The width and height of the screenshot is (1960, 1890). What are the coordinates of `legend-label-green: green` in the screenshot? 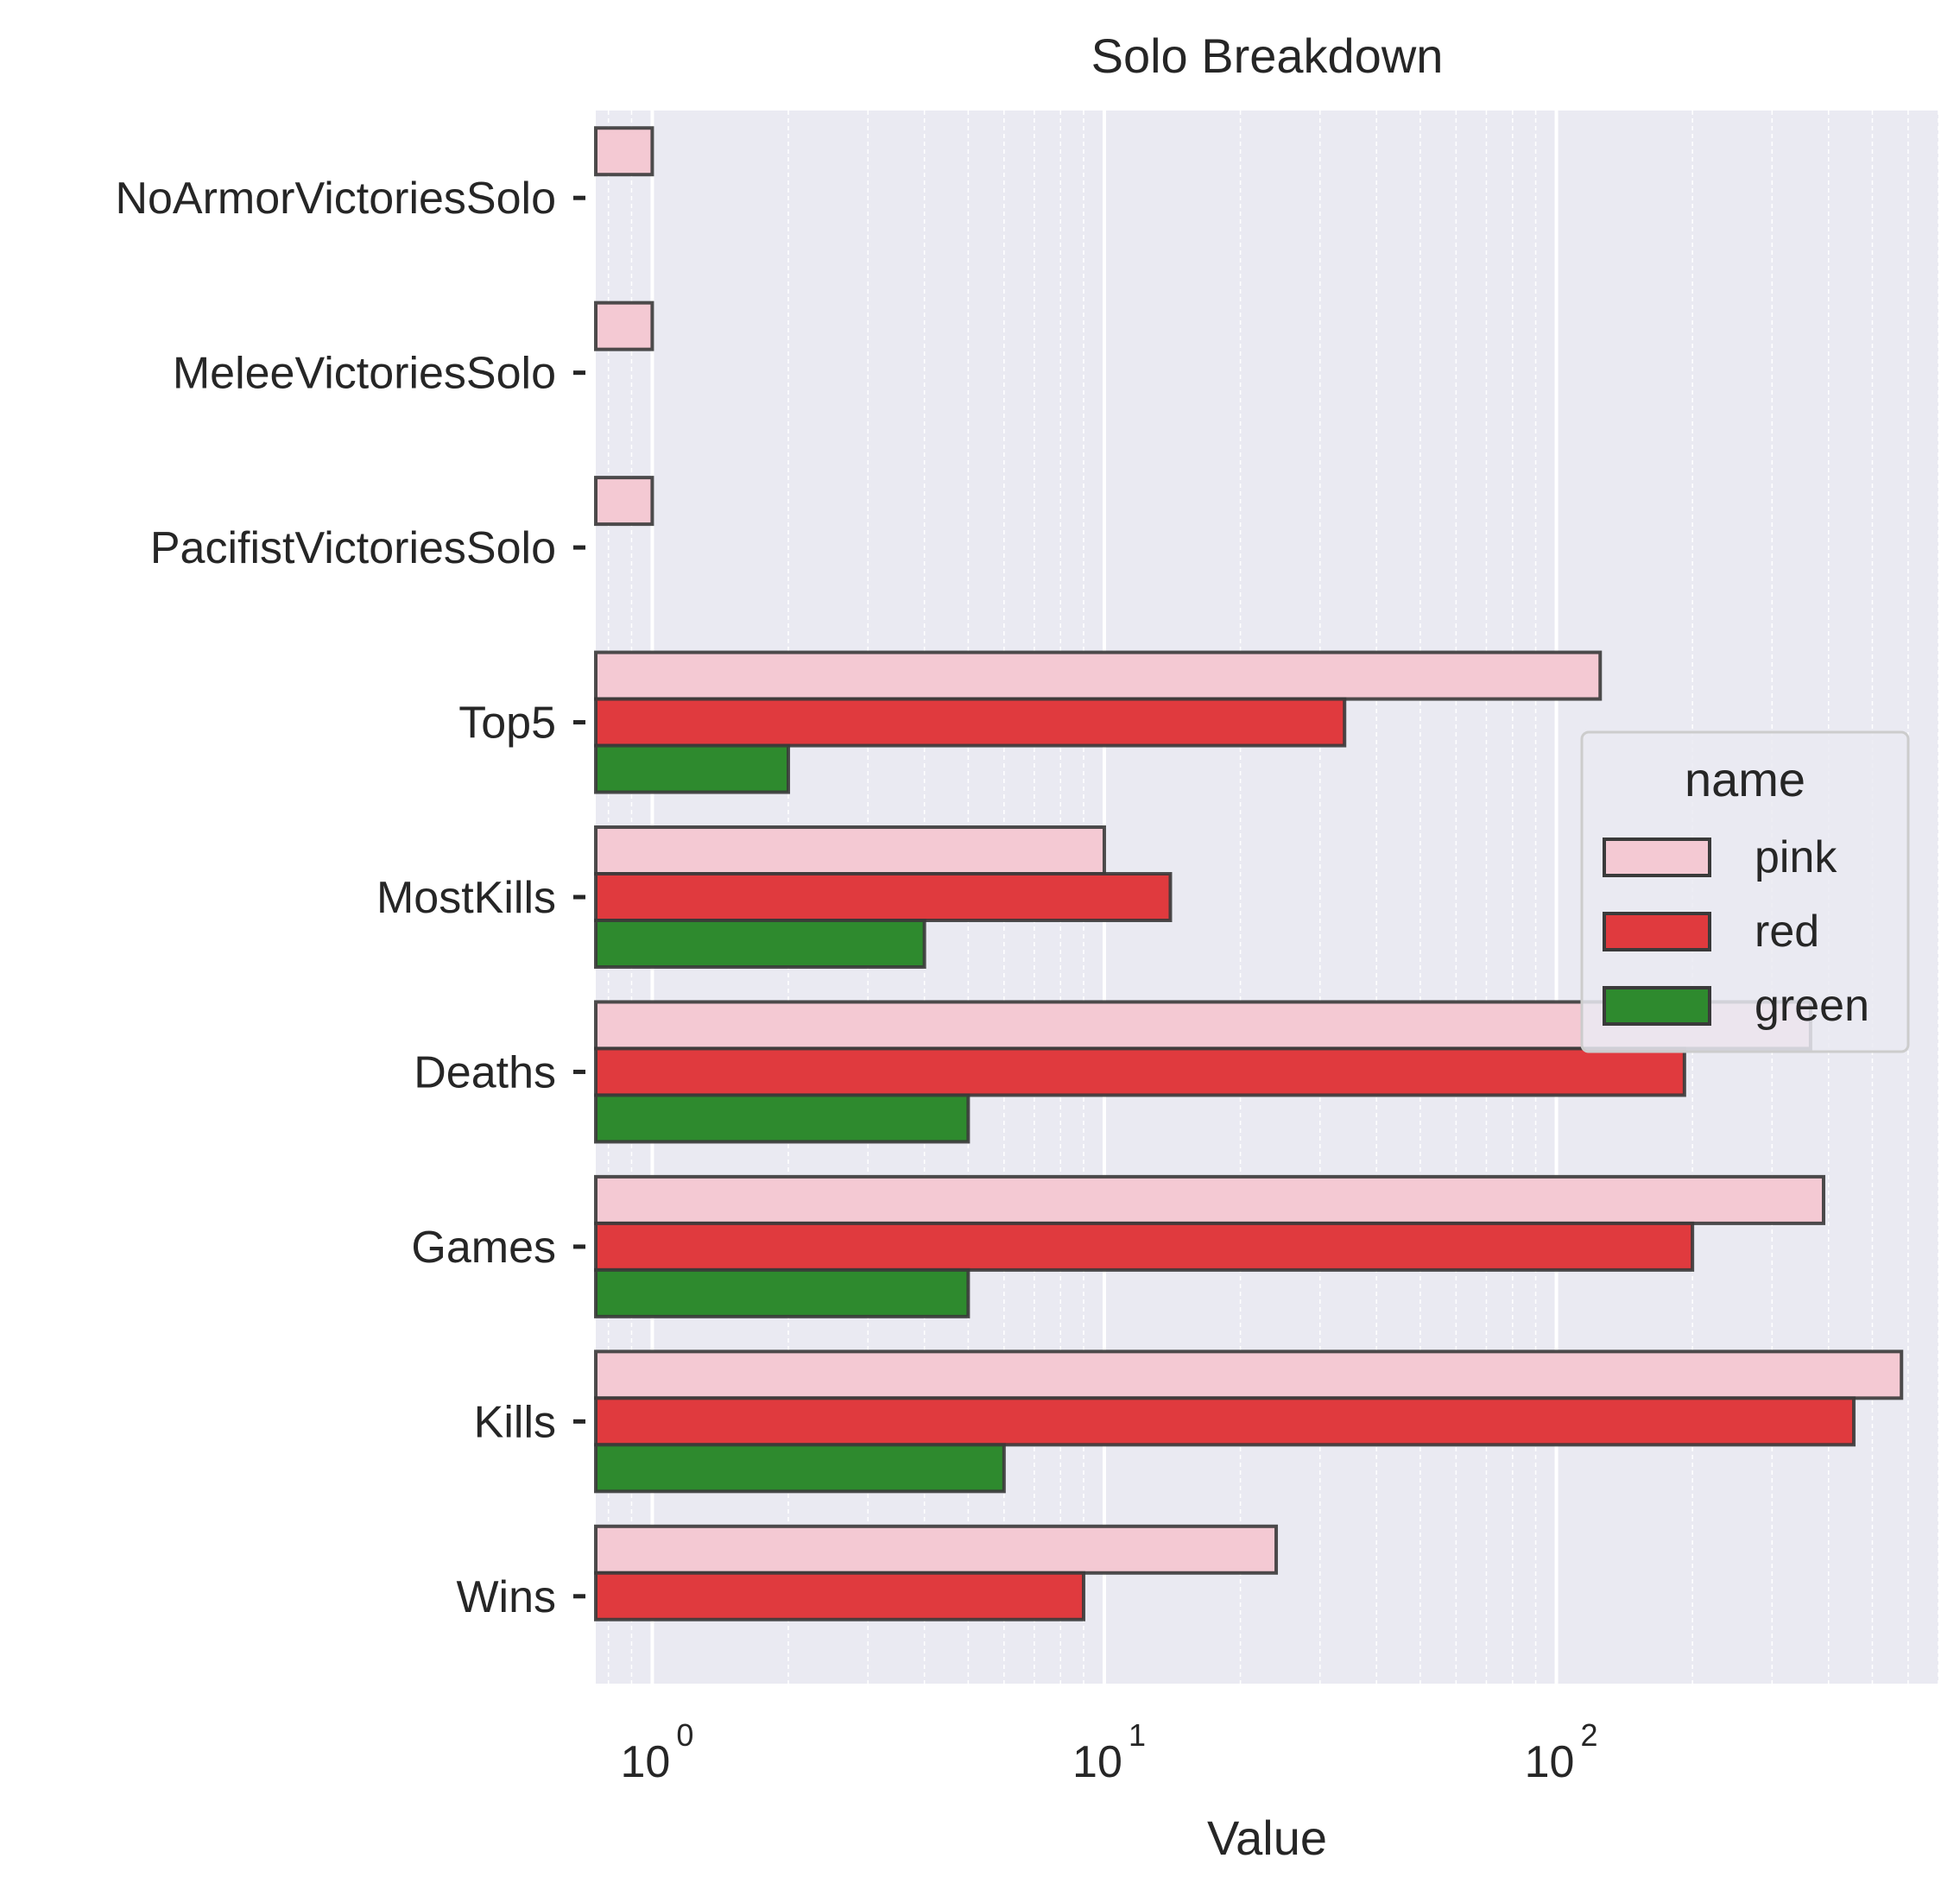 It's located at (1812, 1006).